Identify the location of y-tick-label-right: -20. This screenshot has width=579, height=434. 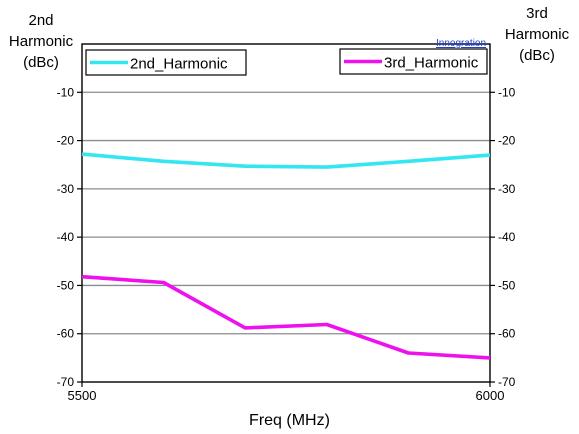
(507, 141).